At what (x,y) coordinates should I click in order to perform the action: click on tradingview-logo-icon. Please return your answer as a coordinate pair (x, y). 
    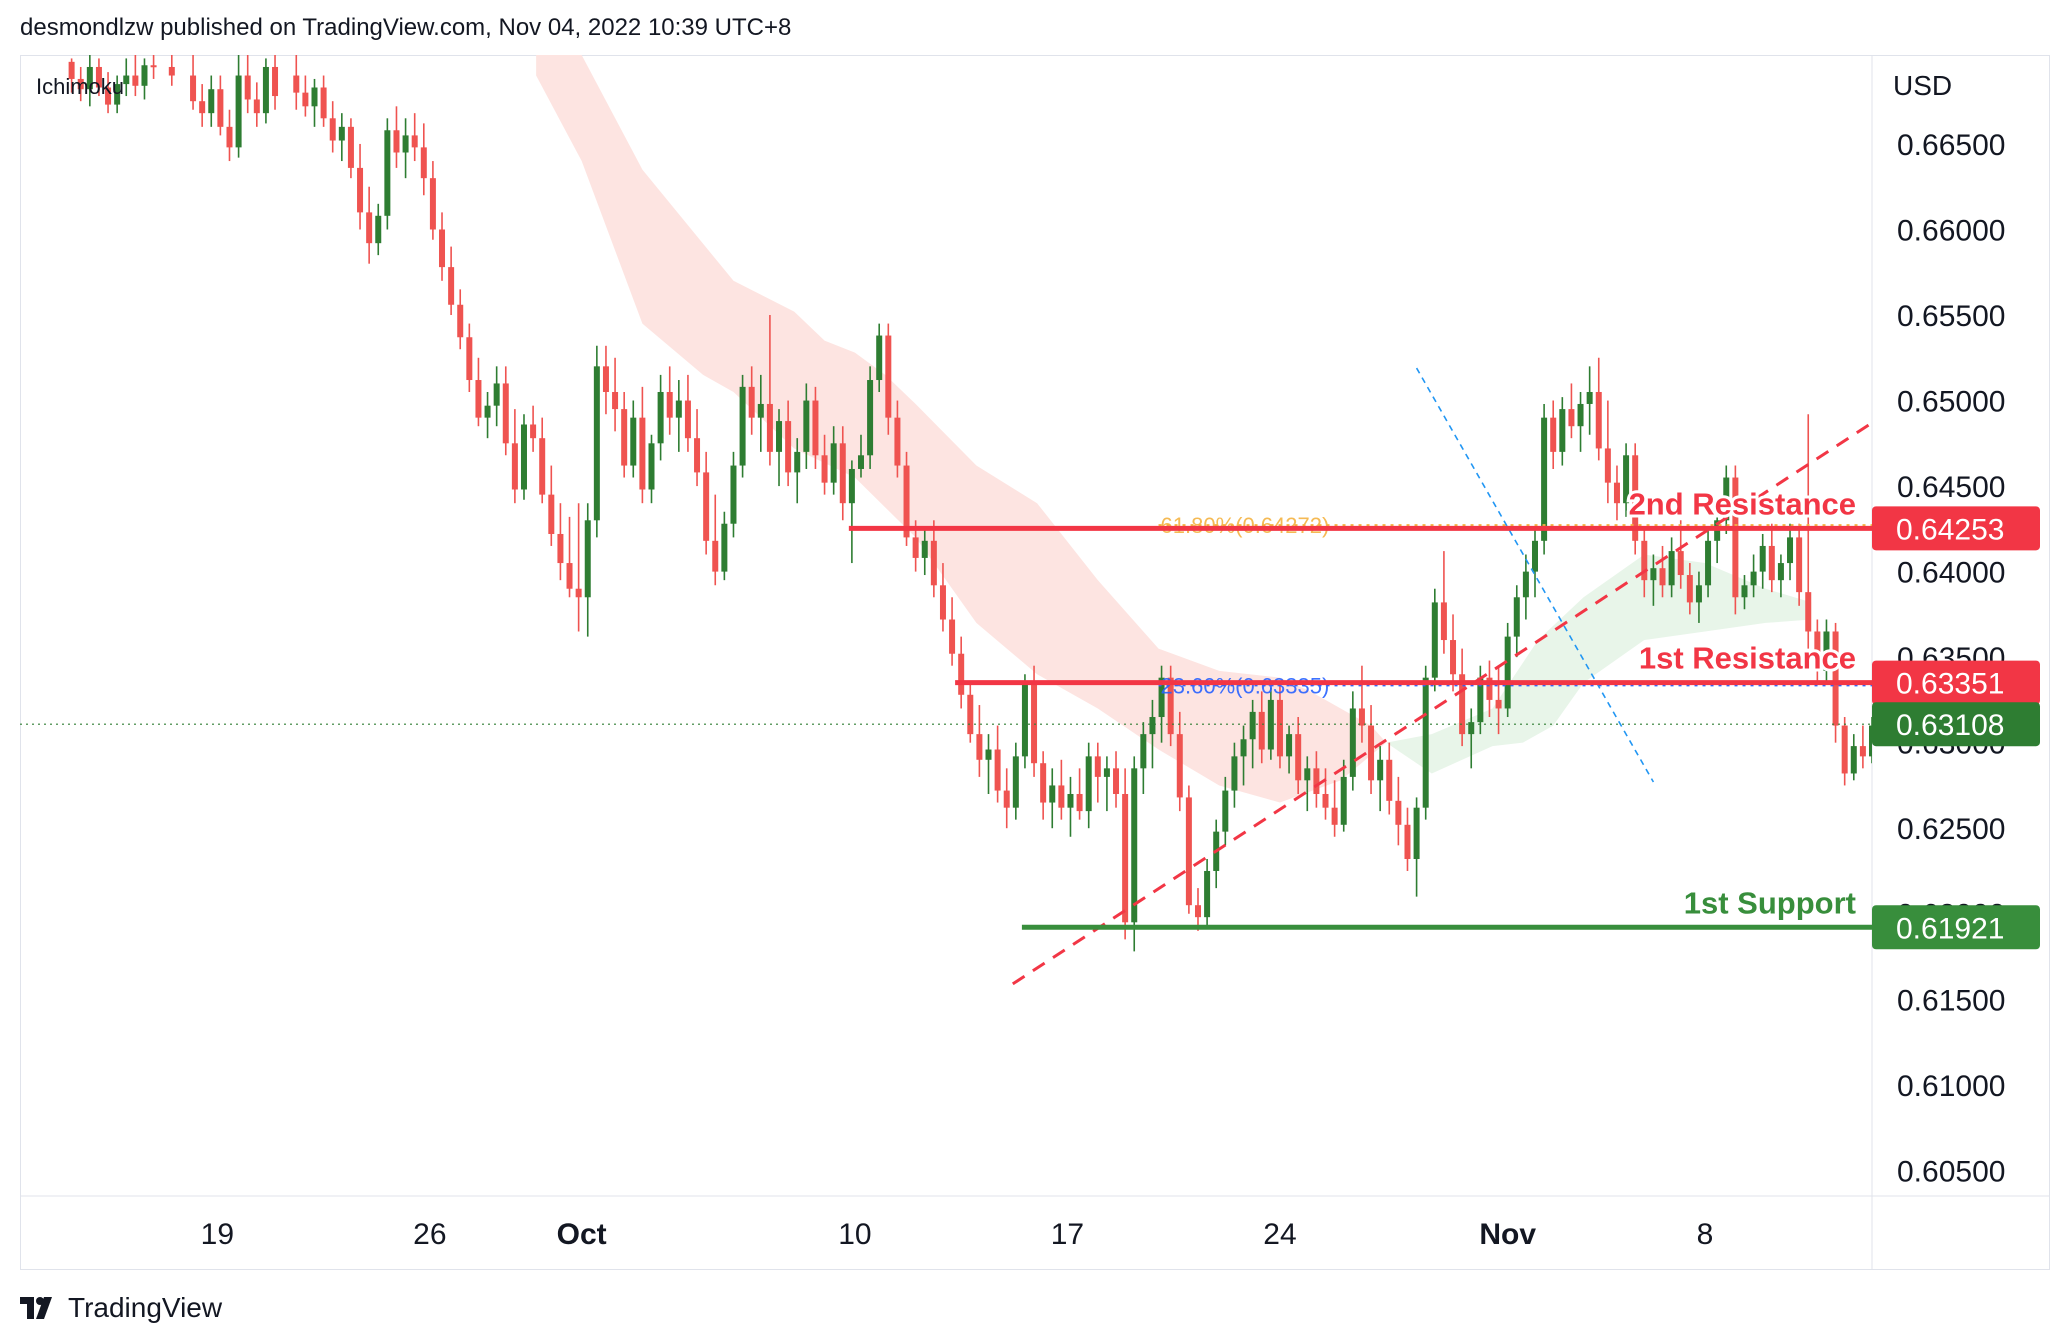
    Looking at the image, I should click on (36, 1308).